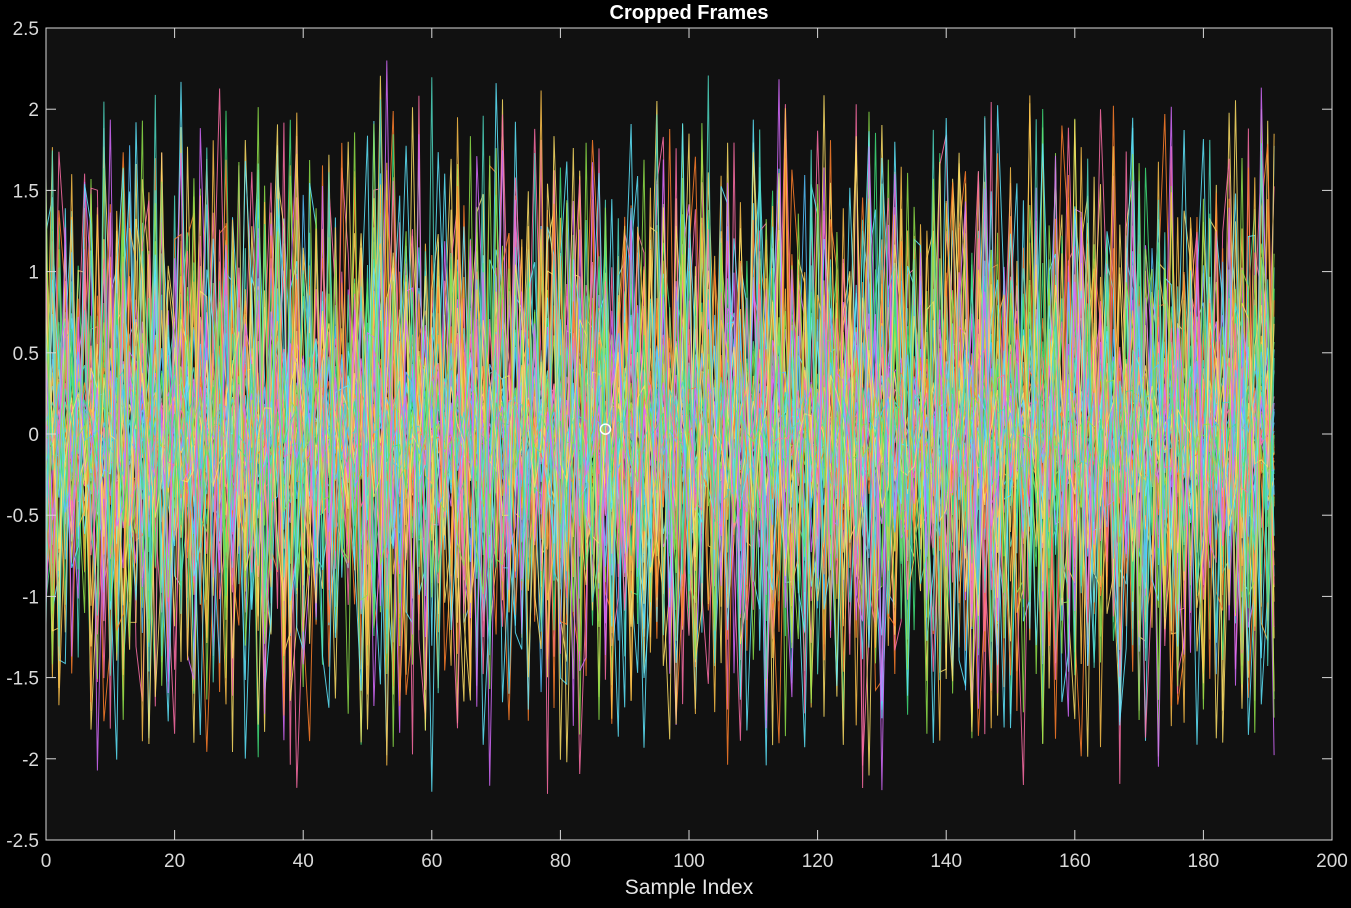 The image size is (1351, 908). I want to click on marker-layer, so click(605, 429).